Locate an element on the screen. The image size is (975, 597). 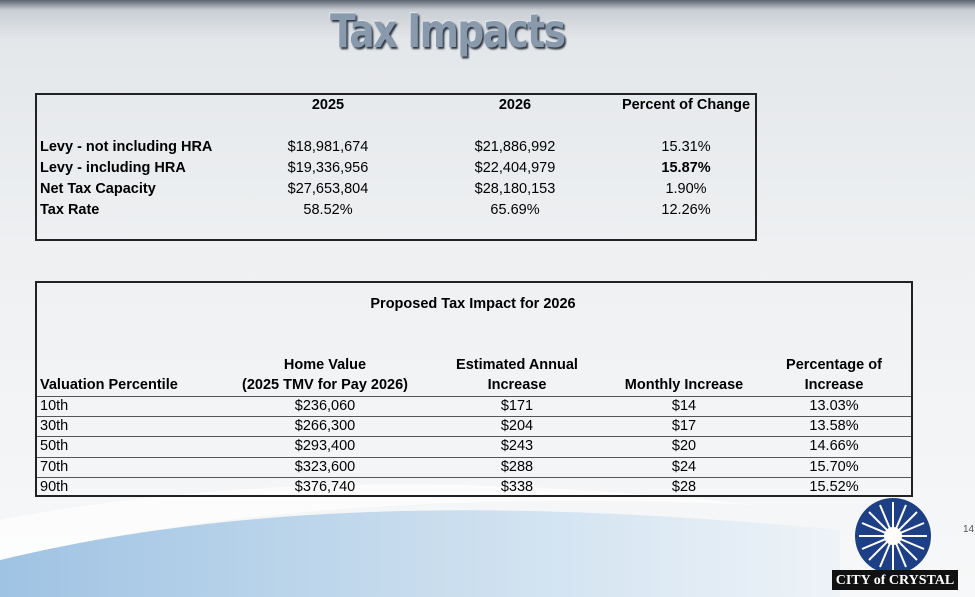
cell: $18,981,674 is located at coordinates (328, 147).